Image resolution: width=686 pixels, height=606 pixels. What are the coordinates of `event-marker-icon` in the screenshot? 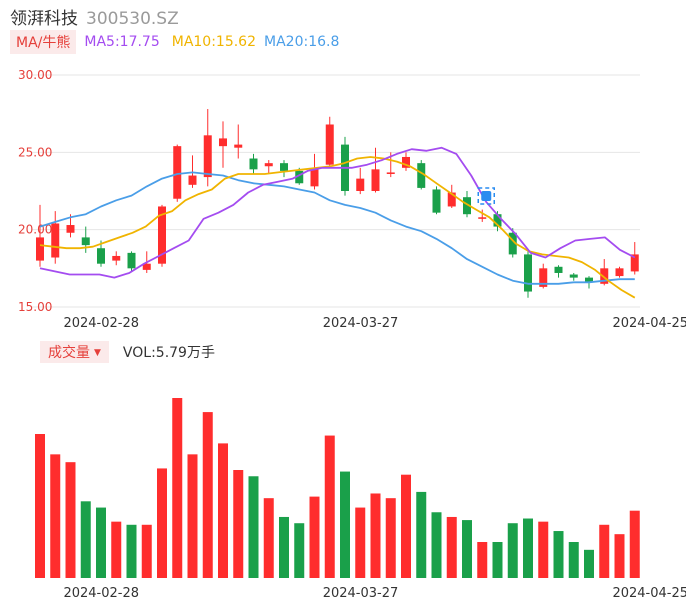 It's located at (486, 196).